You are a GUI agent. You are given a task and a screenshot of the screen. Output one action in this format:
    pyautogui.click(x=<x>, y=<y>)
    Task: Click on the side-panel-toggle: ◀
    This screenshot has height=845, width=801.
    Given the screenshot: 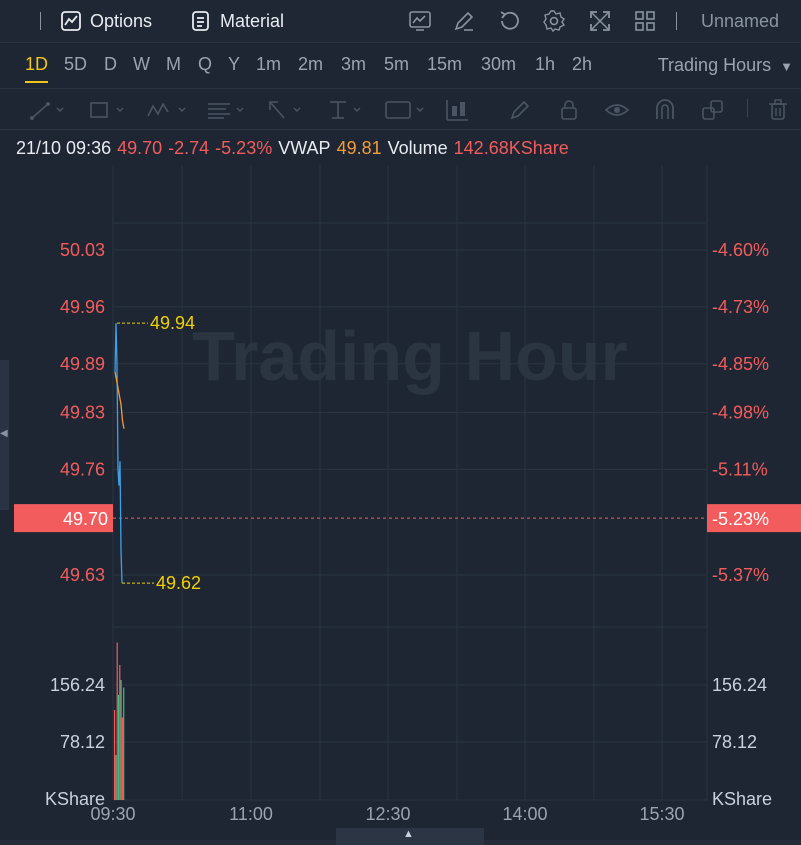 What is the action you would take?
    pyautogui.click(x=4, y=435)
    